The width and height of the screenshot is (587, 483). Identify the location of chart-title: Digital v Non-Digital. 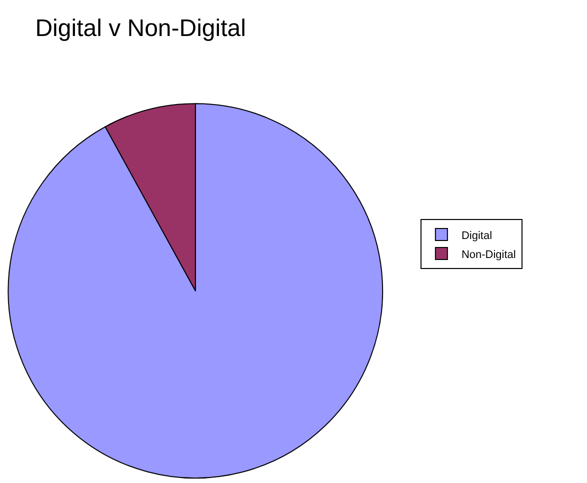
(140, 28).